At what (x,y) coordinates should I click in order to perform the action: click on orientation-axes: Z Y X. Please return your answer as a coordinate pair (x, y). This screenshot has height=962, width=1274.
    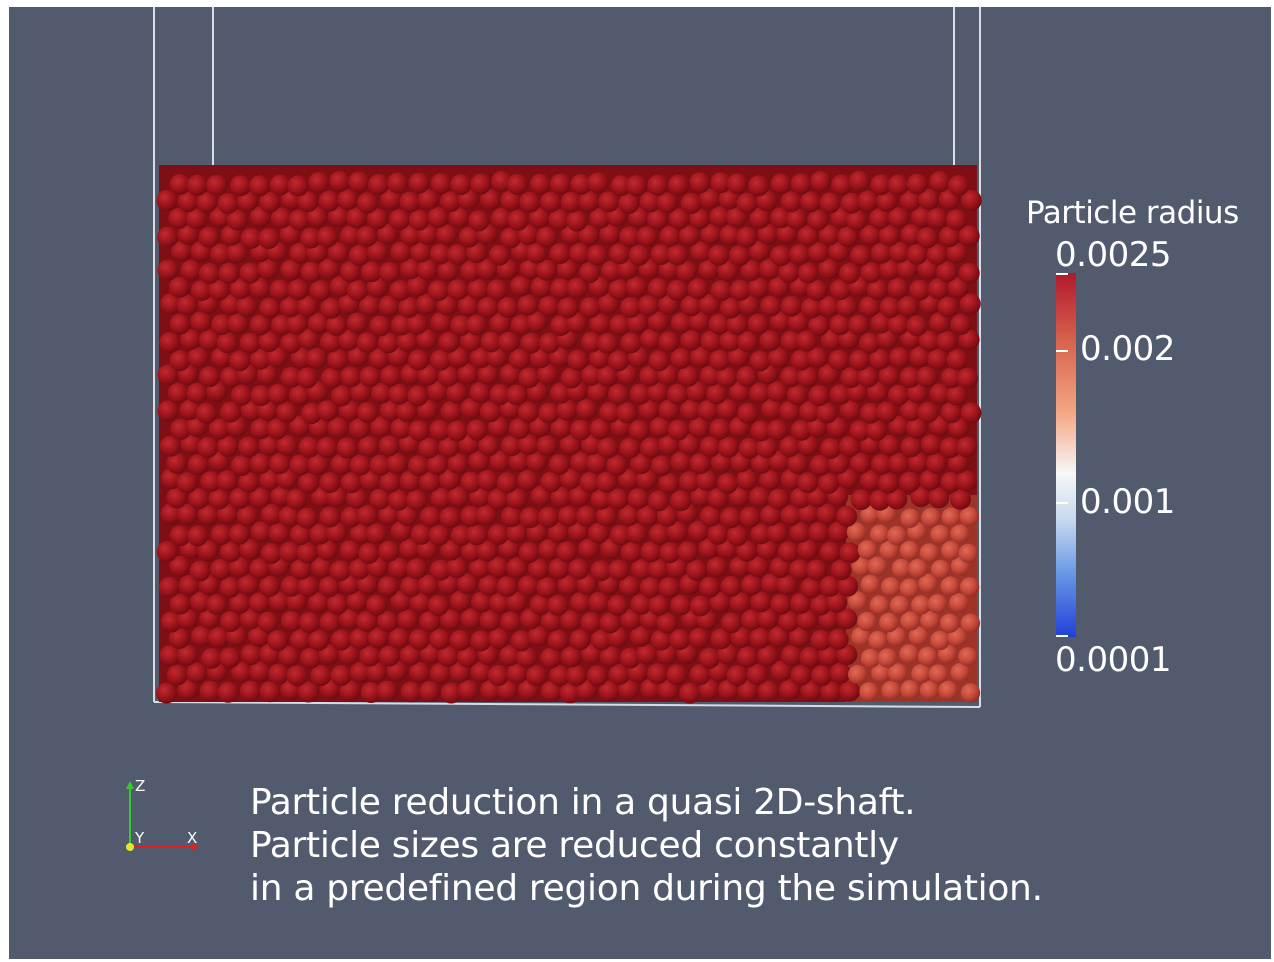
    Looking at the image, I should click on (162, 814).